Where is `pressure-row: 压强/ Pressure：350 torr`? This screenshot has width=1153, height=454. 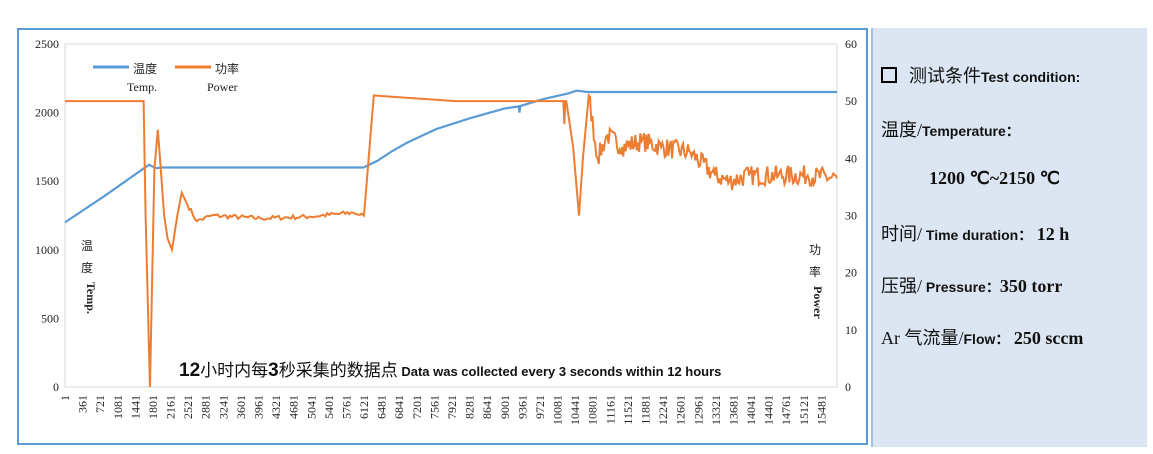
pressure-row: 压强/ Pressure：350 torr is located at coordinates (971, 285).